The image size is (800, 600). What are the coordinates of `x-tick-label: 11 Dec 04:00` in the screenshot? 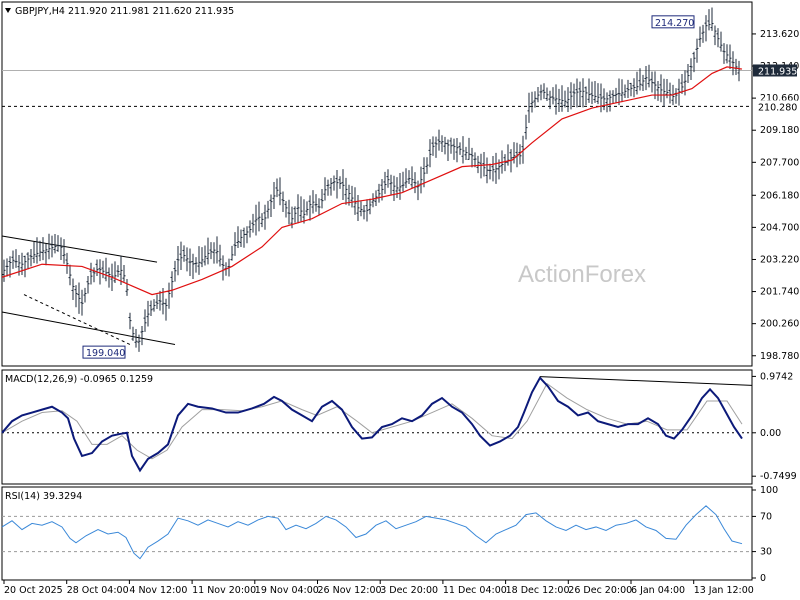 It's located at (475, 590).